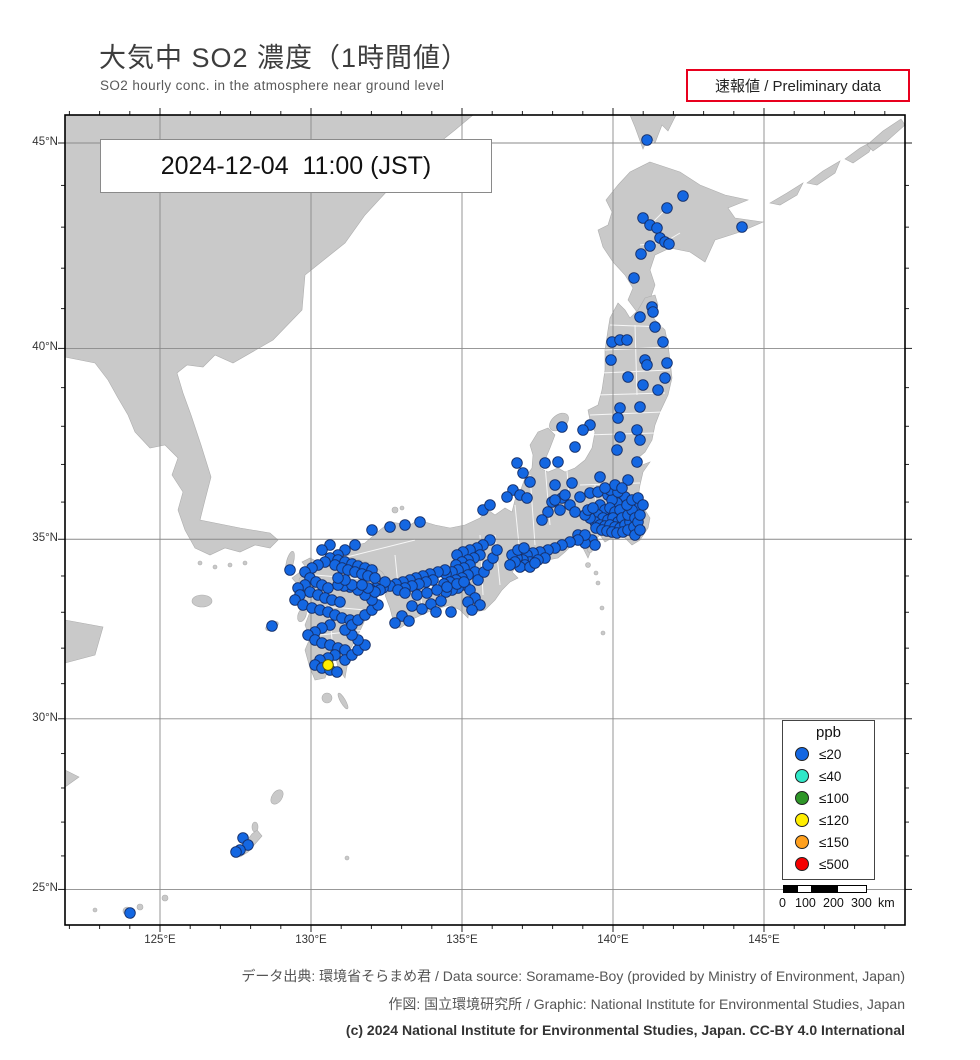  Describe the element at coordinates (834, 864) in the screenshot. I see `legend-label: ≤500` at that location.